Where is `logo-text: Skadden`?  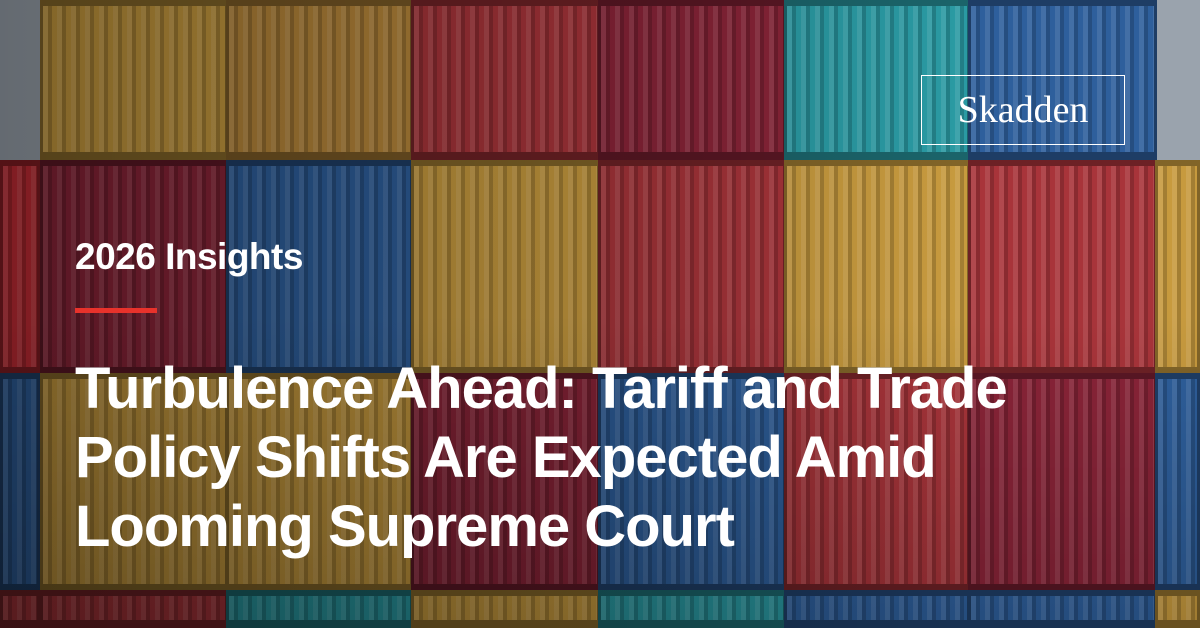 logo-text: Skadden is located at coordinates (1023, 110).